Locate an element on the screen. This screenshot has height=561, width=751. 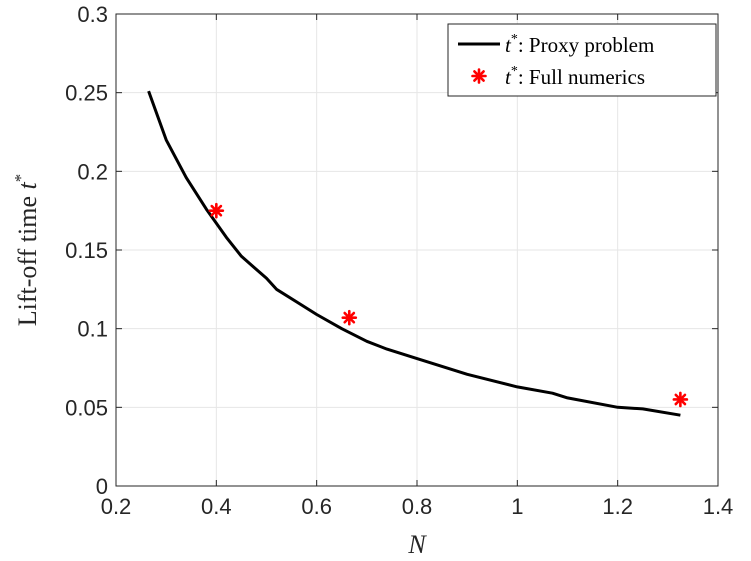
y-axis-label-text: Lift-off time is located at coordinates (27, 258).